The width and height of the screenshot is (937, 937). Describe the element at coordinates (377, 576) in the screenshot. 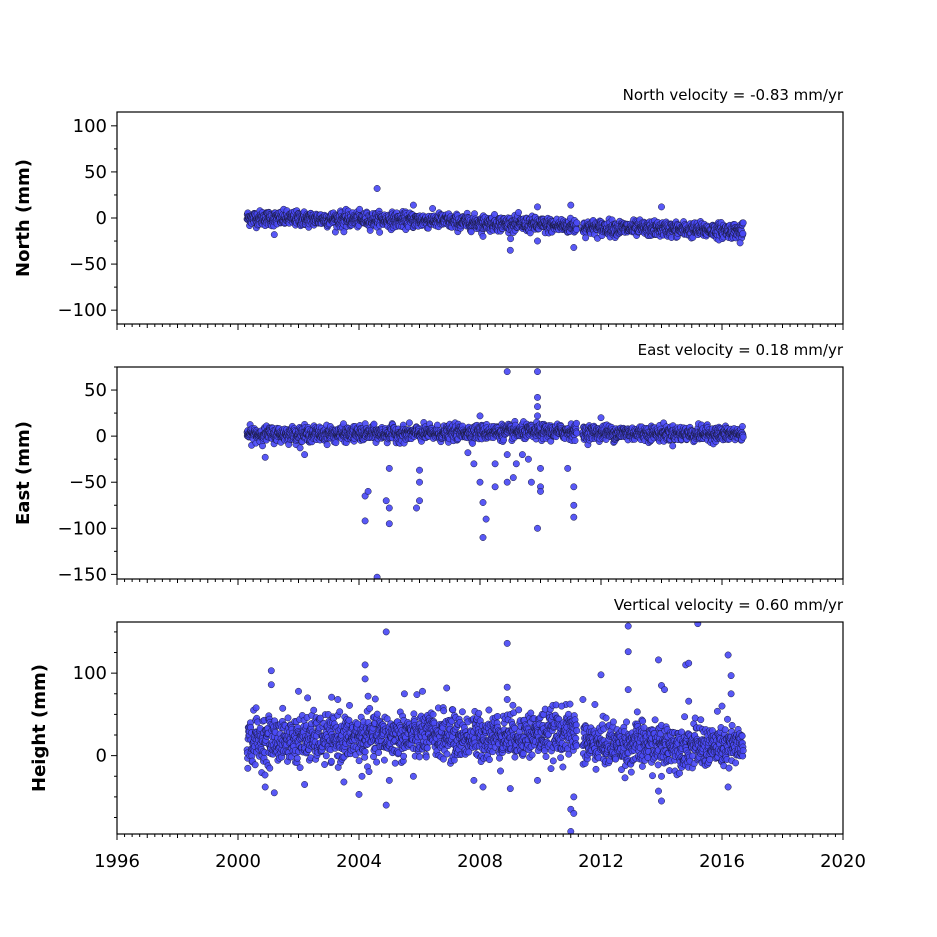

I see `east-point-1949` at that location.